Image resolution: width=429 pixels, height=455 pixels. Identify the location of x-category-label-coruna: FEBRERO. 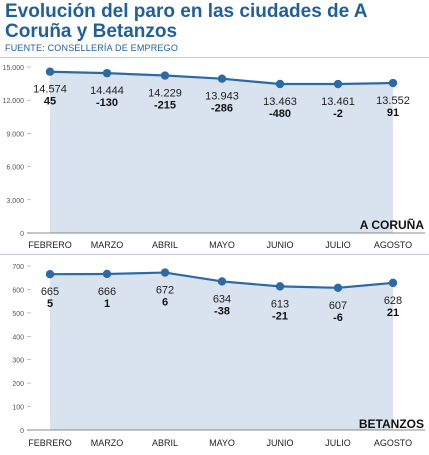
(50, 245).